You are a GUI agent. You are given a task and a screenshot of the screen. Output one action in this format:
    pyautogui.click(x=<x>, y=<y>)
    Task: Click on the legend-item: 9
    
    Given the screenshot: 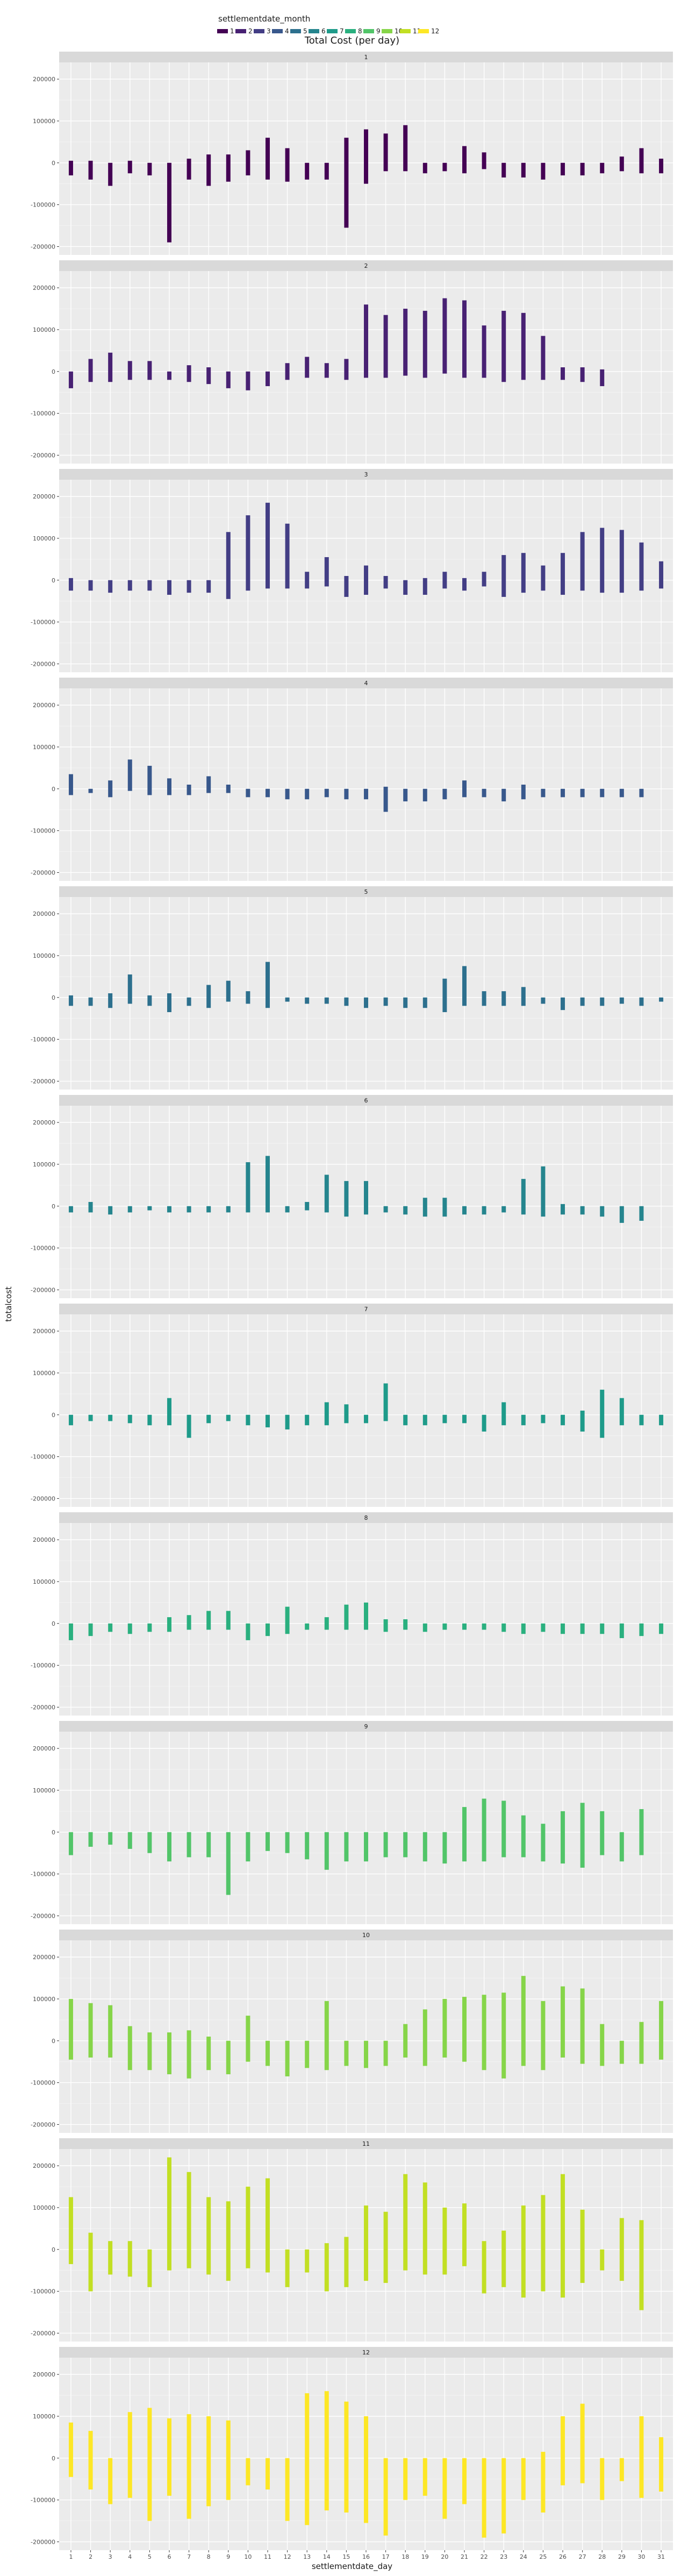 What is the action you would take?
    pyautogui.click(x=372, y=31)
    